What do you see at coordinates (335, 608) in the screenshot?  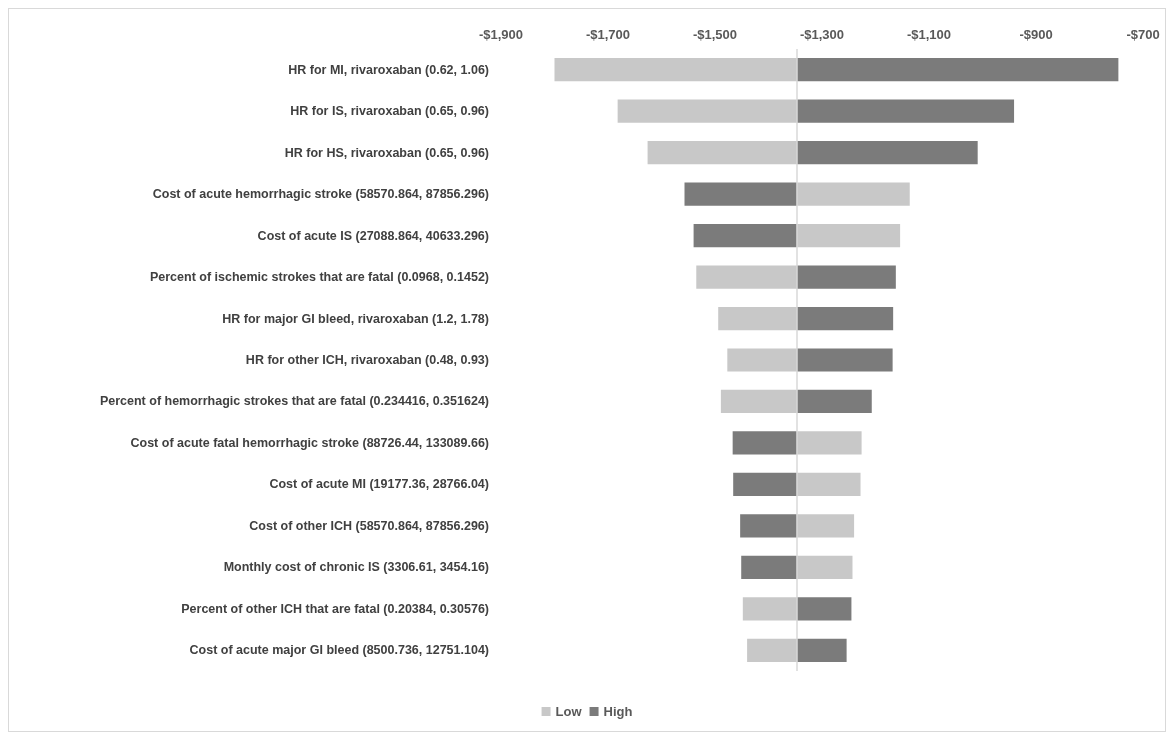 I see `y-tick-label: Percent of other ICH that are fatal (0.20384, 0.30576)` at bounding box center [335, 608].